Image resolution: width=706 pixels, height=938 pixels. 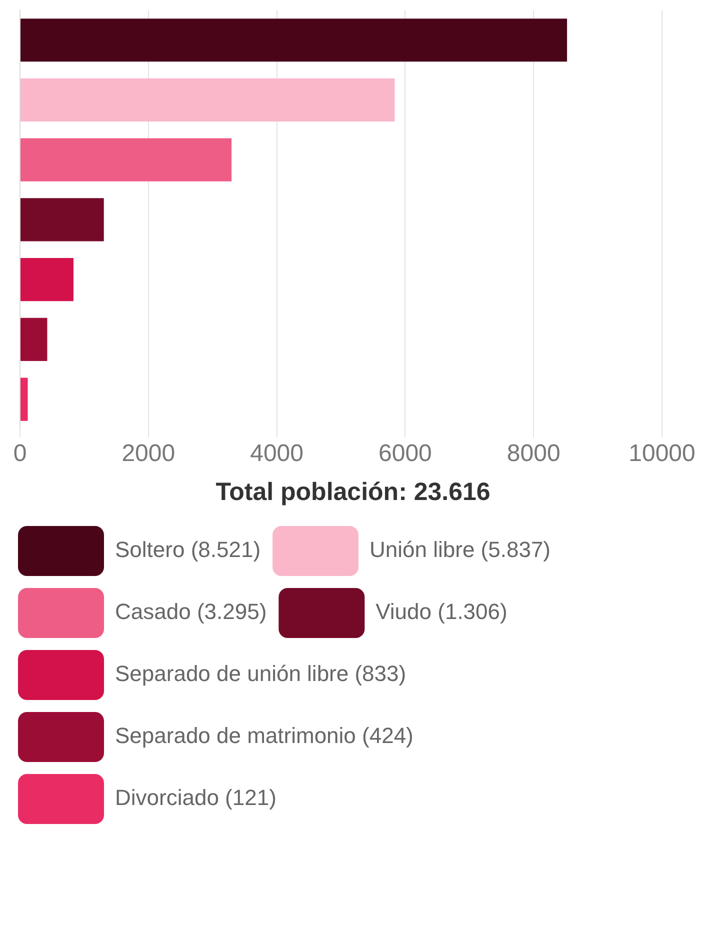 I want to click on legend-title: Total población: 23.616, so click(x=353, y=492).